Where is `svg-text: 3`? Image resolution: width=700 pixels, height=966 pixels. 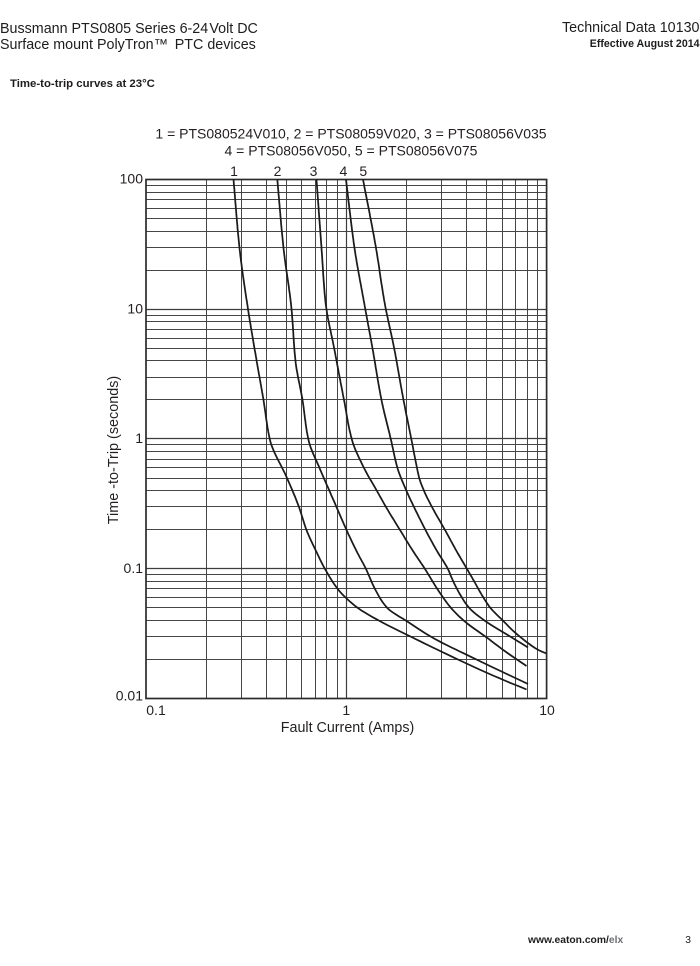 svg-text: 3 is located at coordinates (314, 171).